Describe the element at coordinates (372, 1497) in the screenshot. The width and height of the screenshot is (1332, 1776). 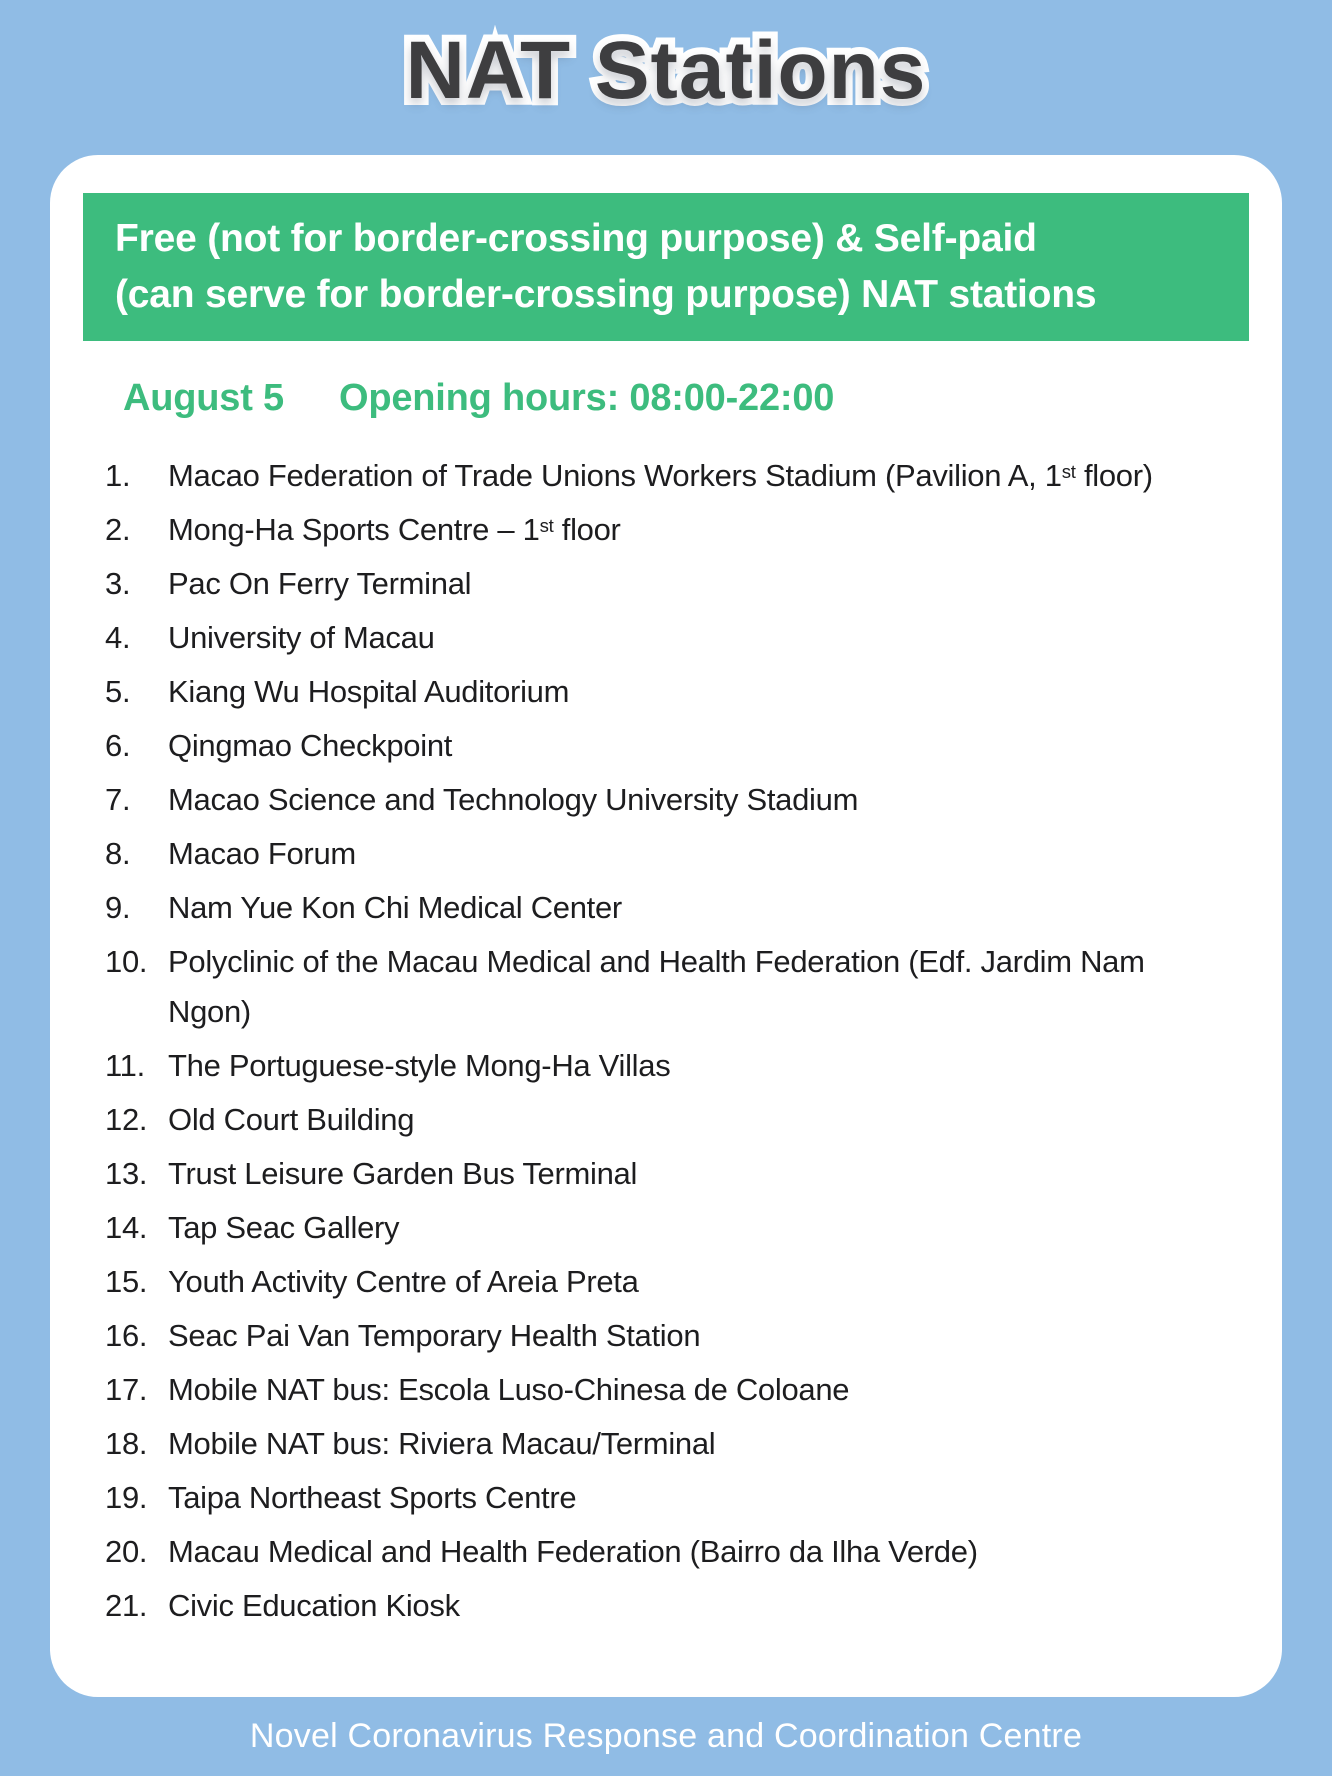
I see `item-text: Taipa Northeast Sports Centre` at that location.